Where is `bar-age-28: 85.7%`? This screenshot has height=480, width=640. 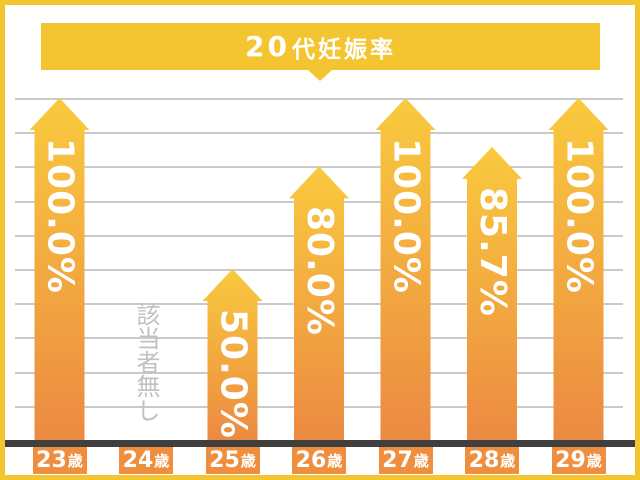
bar-age-28: 85.7% is located at coordinates (492, 293).